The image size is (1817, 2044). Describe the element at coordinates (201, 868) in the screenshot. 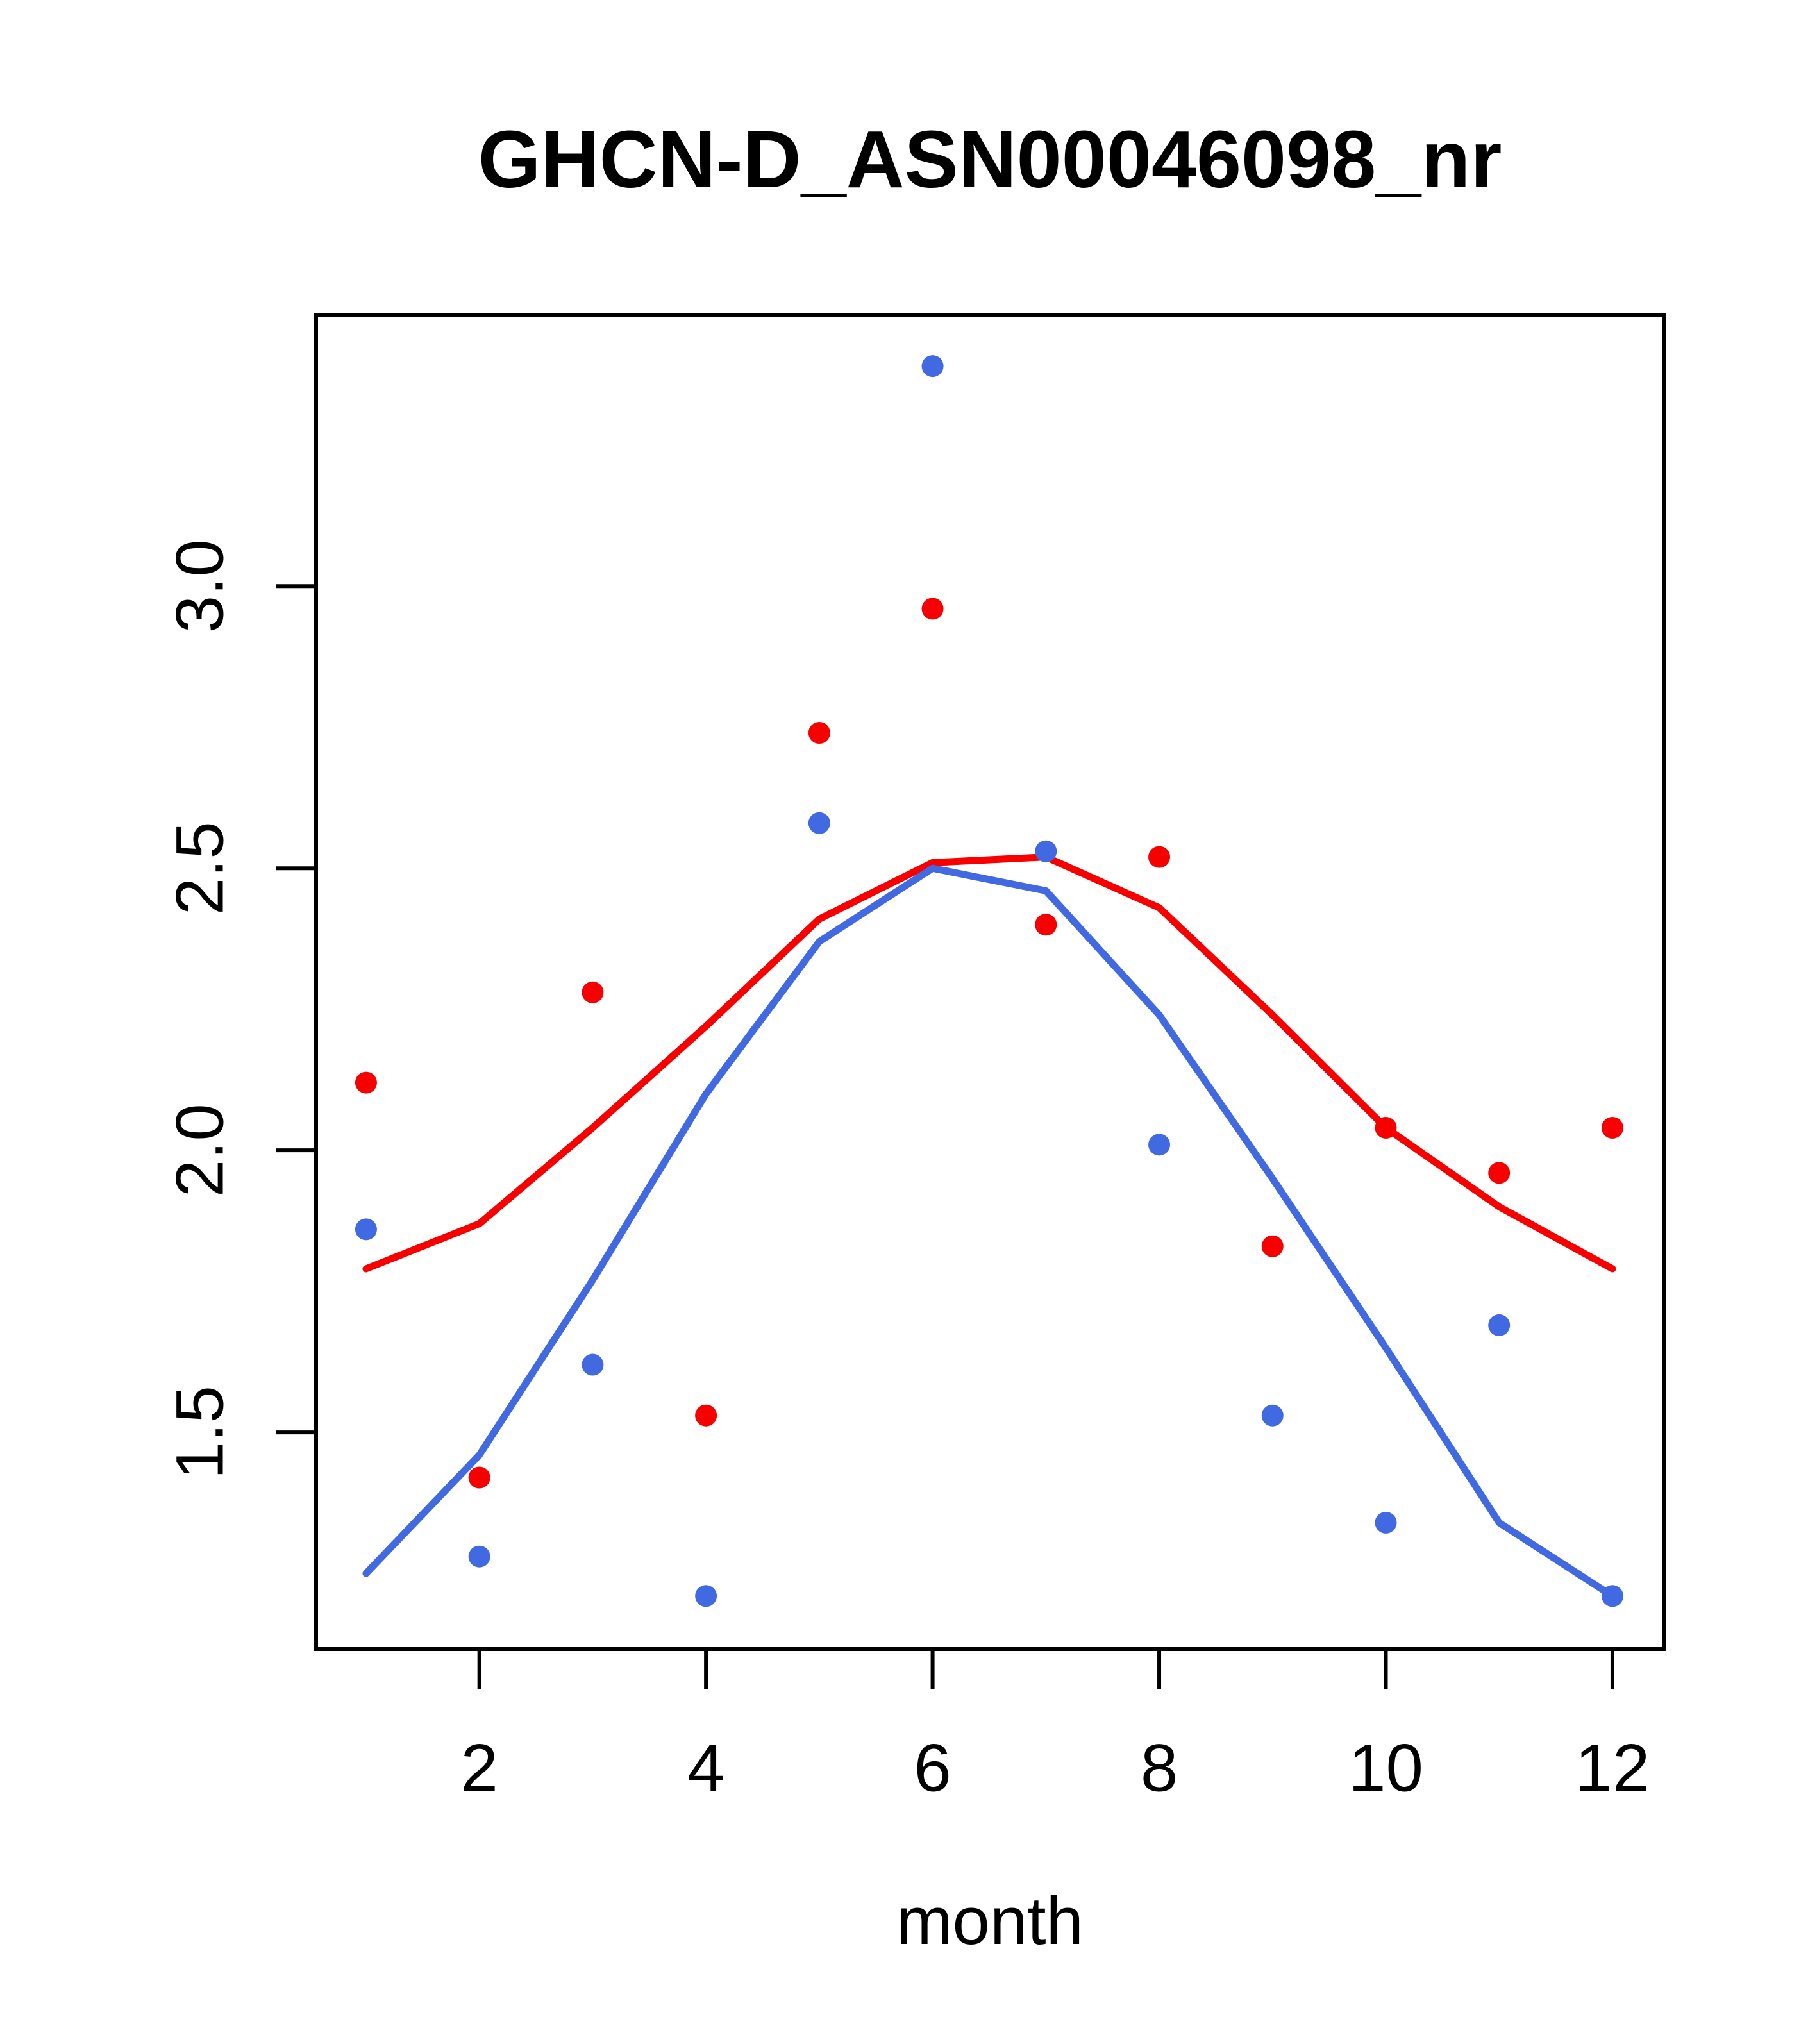

I see `y-tick-label: 2.5` at that location.